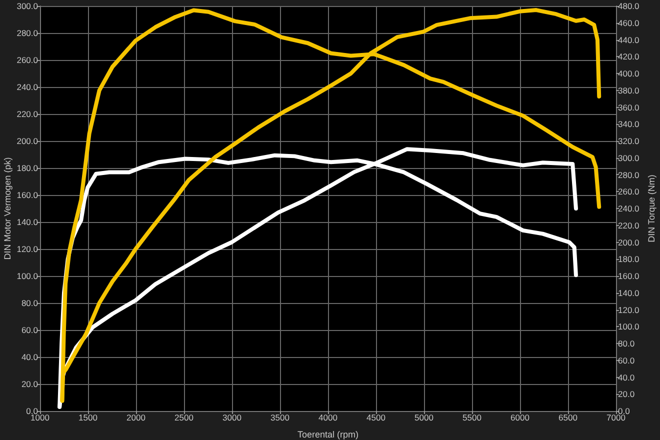 This screenshot has width=660, height=440. I want to click on y2-tick-label: 60.0, so click(626, 360).